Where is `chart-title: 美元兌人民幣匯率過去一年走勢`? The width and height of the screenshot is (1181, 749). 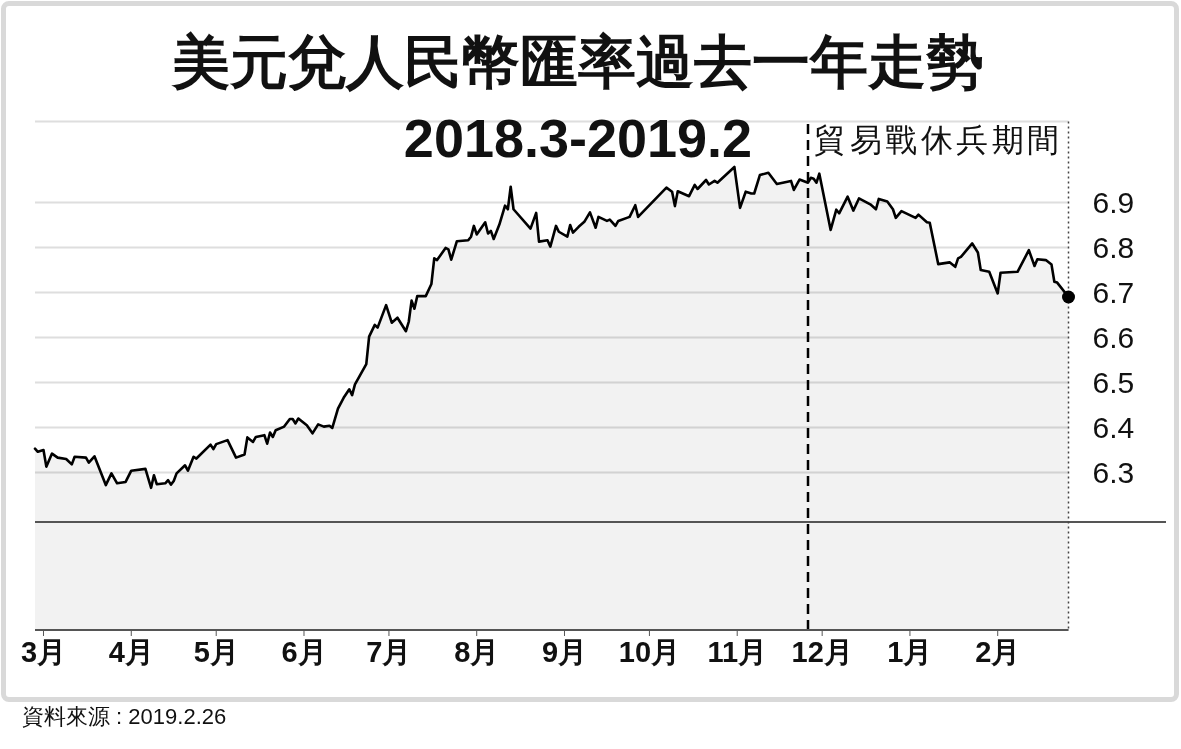
chart-title: 美元兌人民幣匯率過去一年走勢 is located at coordinates (577, 61).